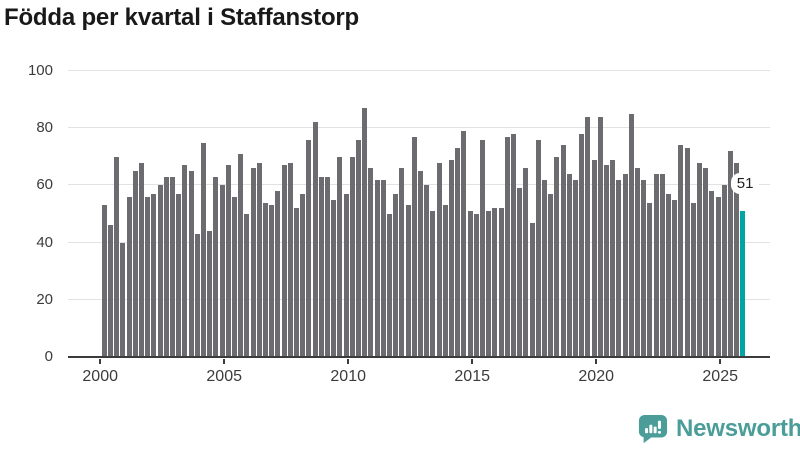  Describe the element at coordinates (738, 428) in the screenshot. I see `newsworthy-wordmark: Newsworthy` at that location.